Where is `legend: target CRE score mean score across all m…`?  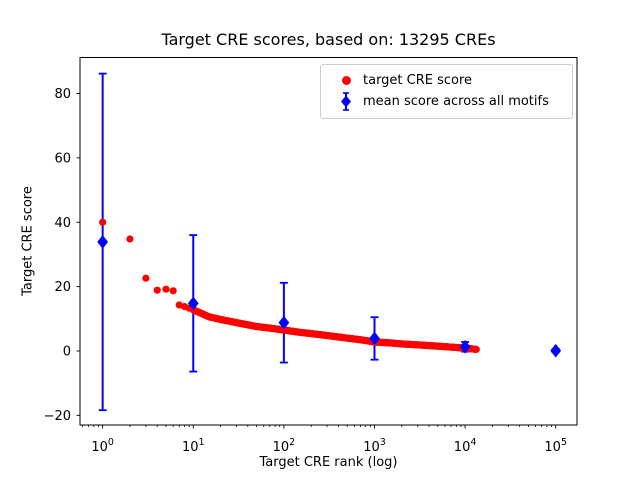 legend: target CRE score mean score across all m… is located at coordinates (446, 91).